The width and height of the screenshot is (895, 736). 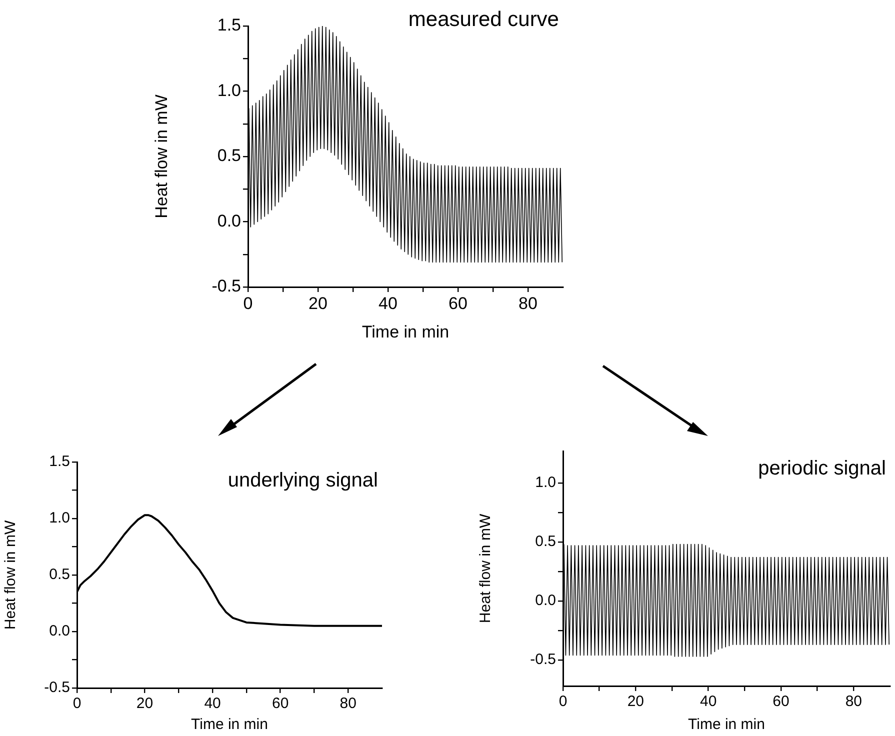 I want to click on chart-title: periodic signal, so click(x=822, y=469).